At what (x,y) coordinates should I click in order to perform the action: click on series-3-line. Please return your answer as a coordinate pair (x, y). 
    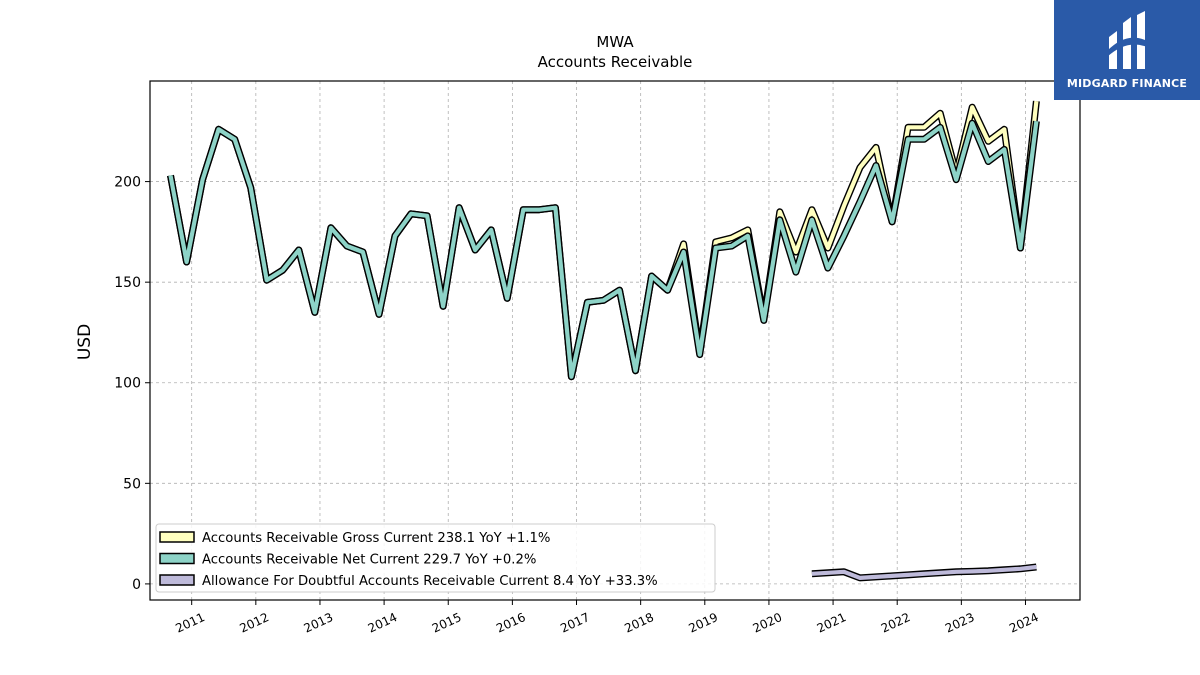
    Looking at the image, I should click on (924, 572).